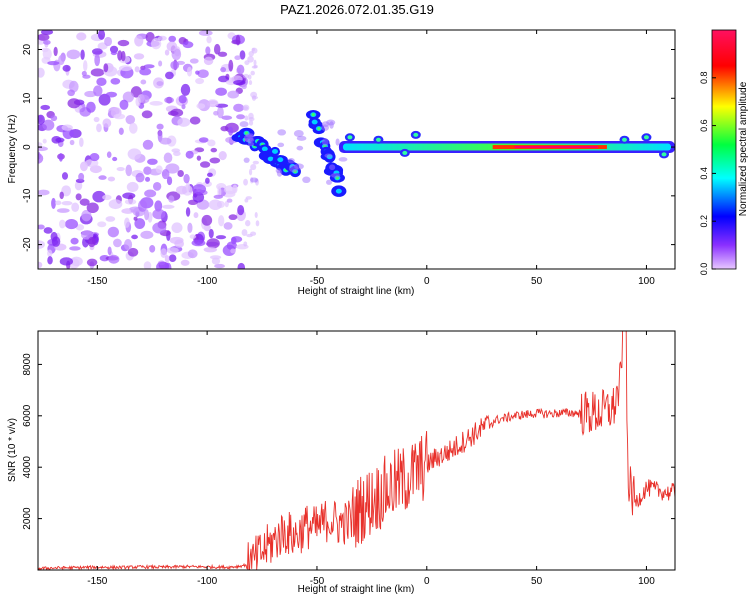  I want to click on colorbar-gradient, so click(724, 149).